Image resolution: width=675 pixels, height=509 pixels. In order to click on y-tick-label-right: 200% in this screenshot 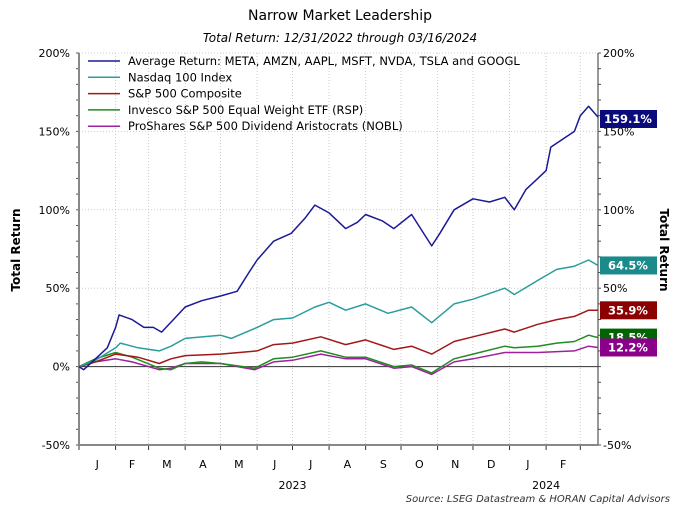, I will do `click(618, 53)`.